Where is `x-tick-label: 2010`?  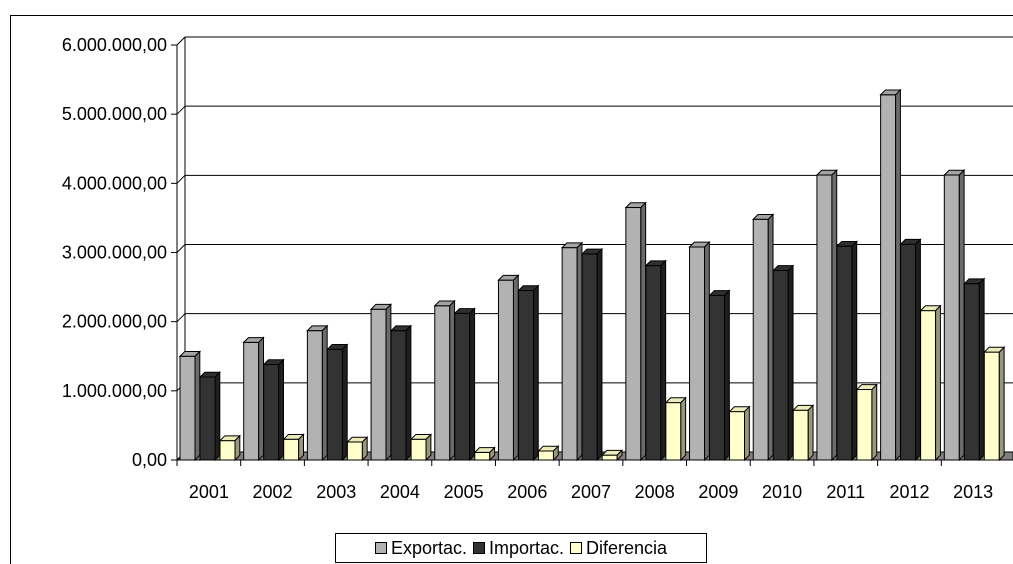
x-tick-label: 2010 is located at coordinates (782, 492).